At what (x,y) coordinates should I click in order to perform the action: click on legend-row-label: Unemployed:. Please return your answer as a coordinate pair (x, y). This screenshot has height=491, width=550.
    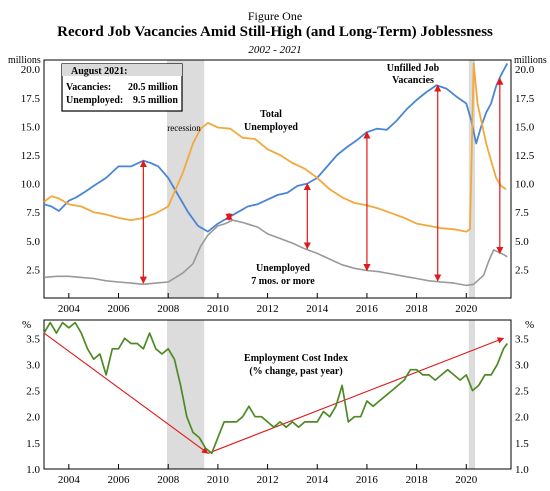
    Looking at the image, I should click on (94, 100).